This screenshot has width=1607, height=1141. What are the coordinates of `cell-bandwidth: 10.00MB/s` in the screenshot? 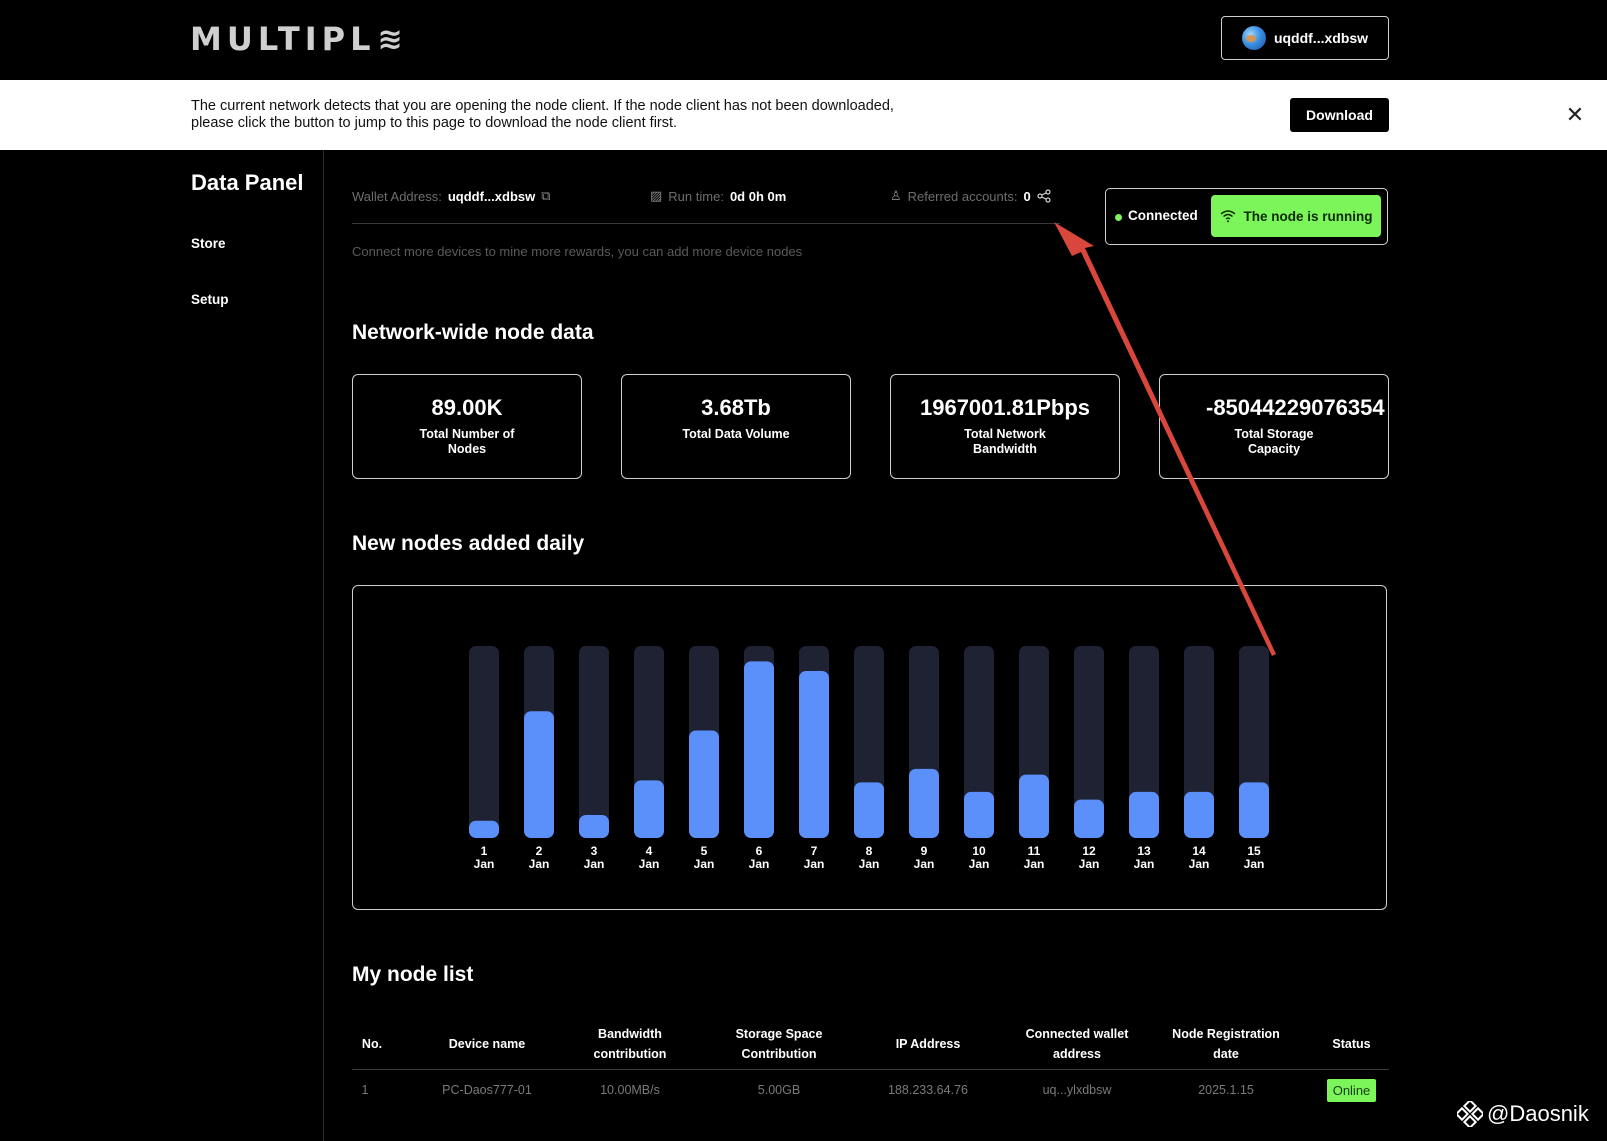 It's located at (630, 1090).